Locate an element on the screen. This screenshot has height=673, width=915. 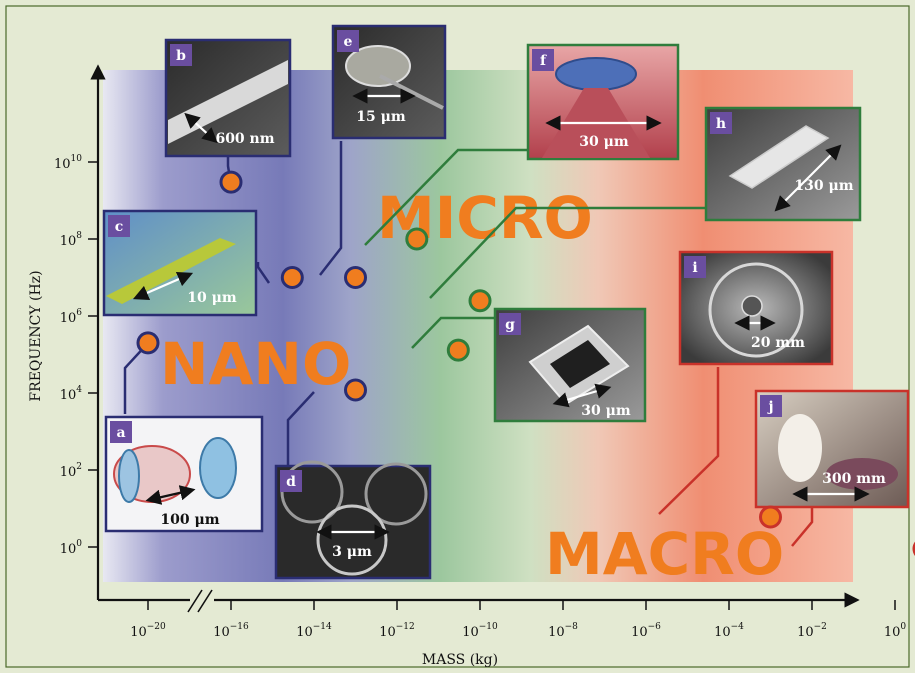
x-axis-title: MASS (kg) is located at coordinates (460, 660).